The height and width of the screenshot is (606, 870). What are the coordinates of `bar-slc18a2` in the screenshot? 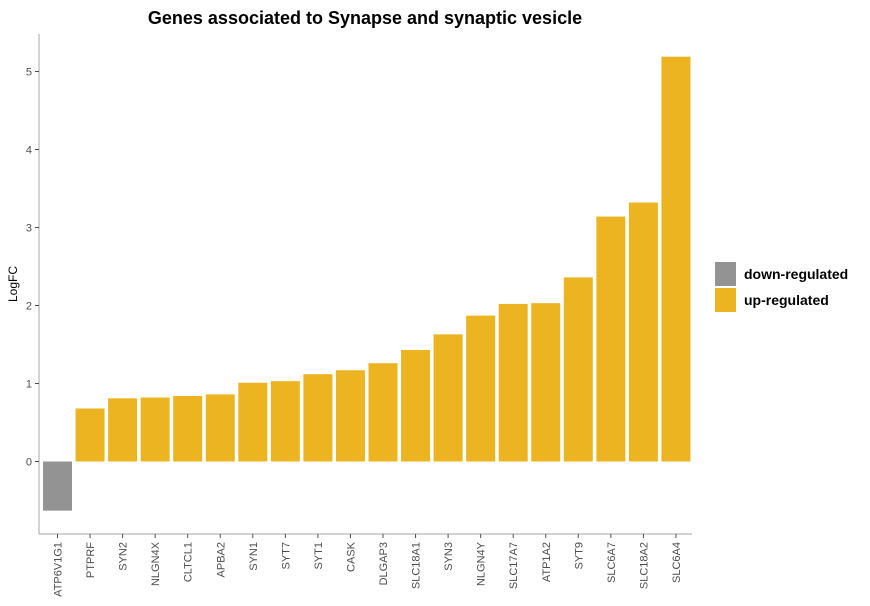 It's located at (643, 332).